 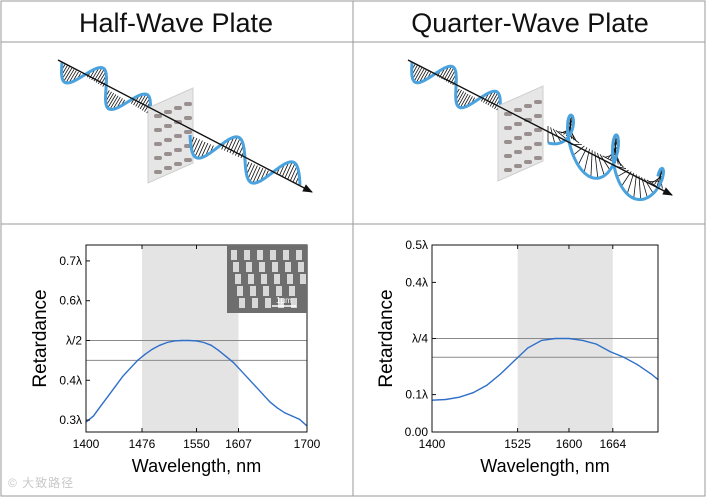 I want to click on x-tick-label: 1525, so click(x=517, y=444).